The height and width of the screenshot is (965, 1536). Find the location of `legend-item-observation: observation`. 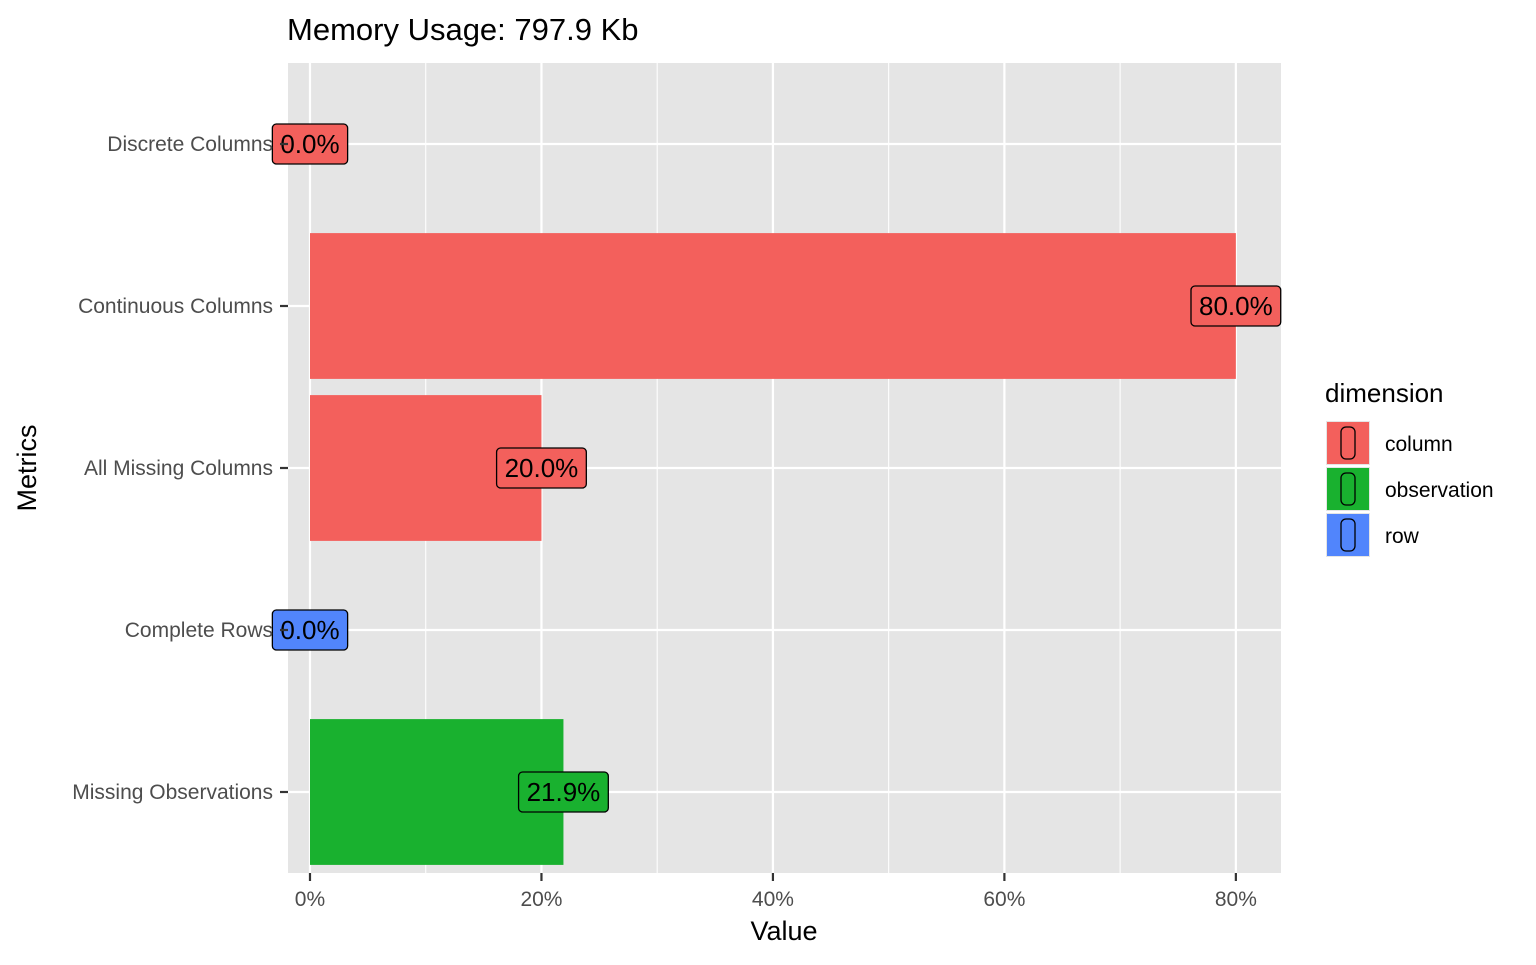

legend-item-observation: observation is located at coordinates (1410, 489).